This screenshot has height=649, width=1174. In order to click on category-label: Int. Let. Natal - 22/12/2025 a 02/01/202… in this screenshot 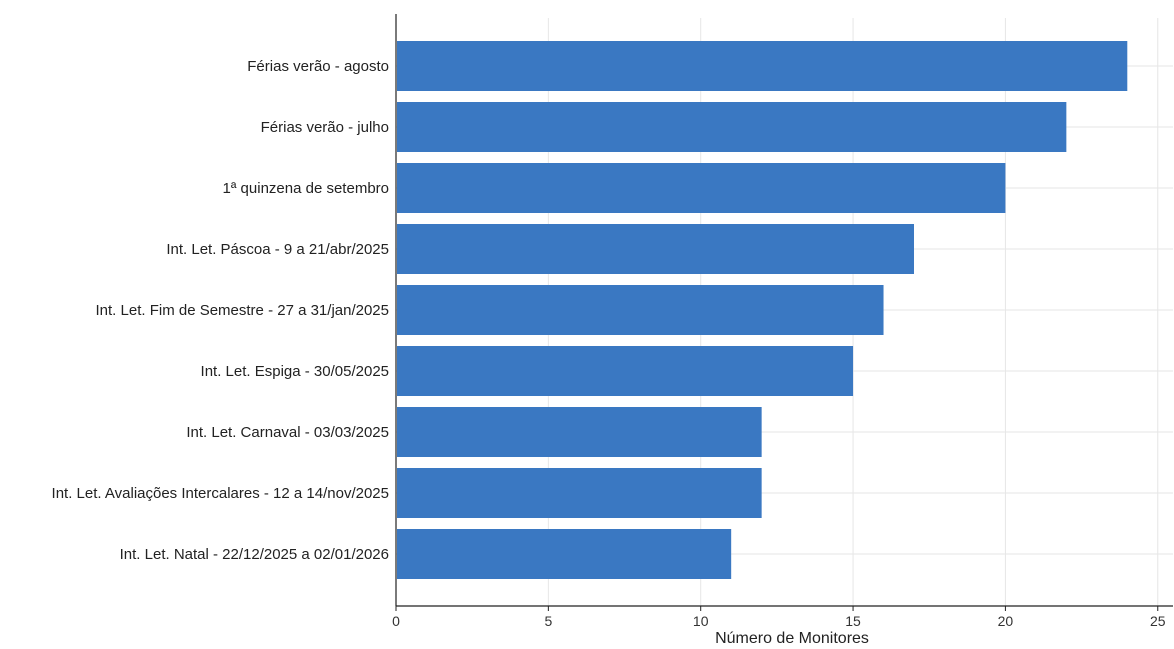, I will do `click(254, 554)`.